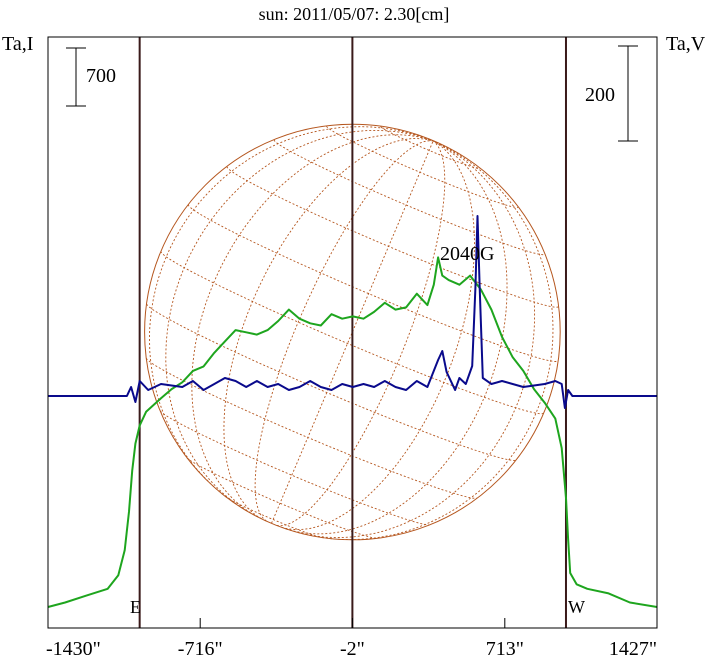  I want to click on limb-label-west: W, so click(576, 607).